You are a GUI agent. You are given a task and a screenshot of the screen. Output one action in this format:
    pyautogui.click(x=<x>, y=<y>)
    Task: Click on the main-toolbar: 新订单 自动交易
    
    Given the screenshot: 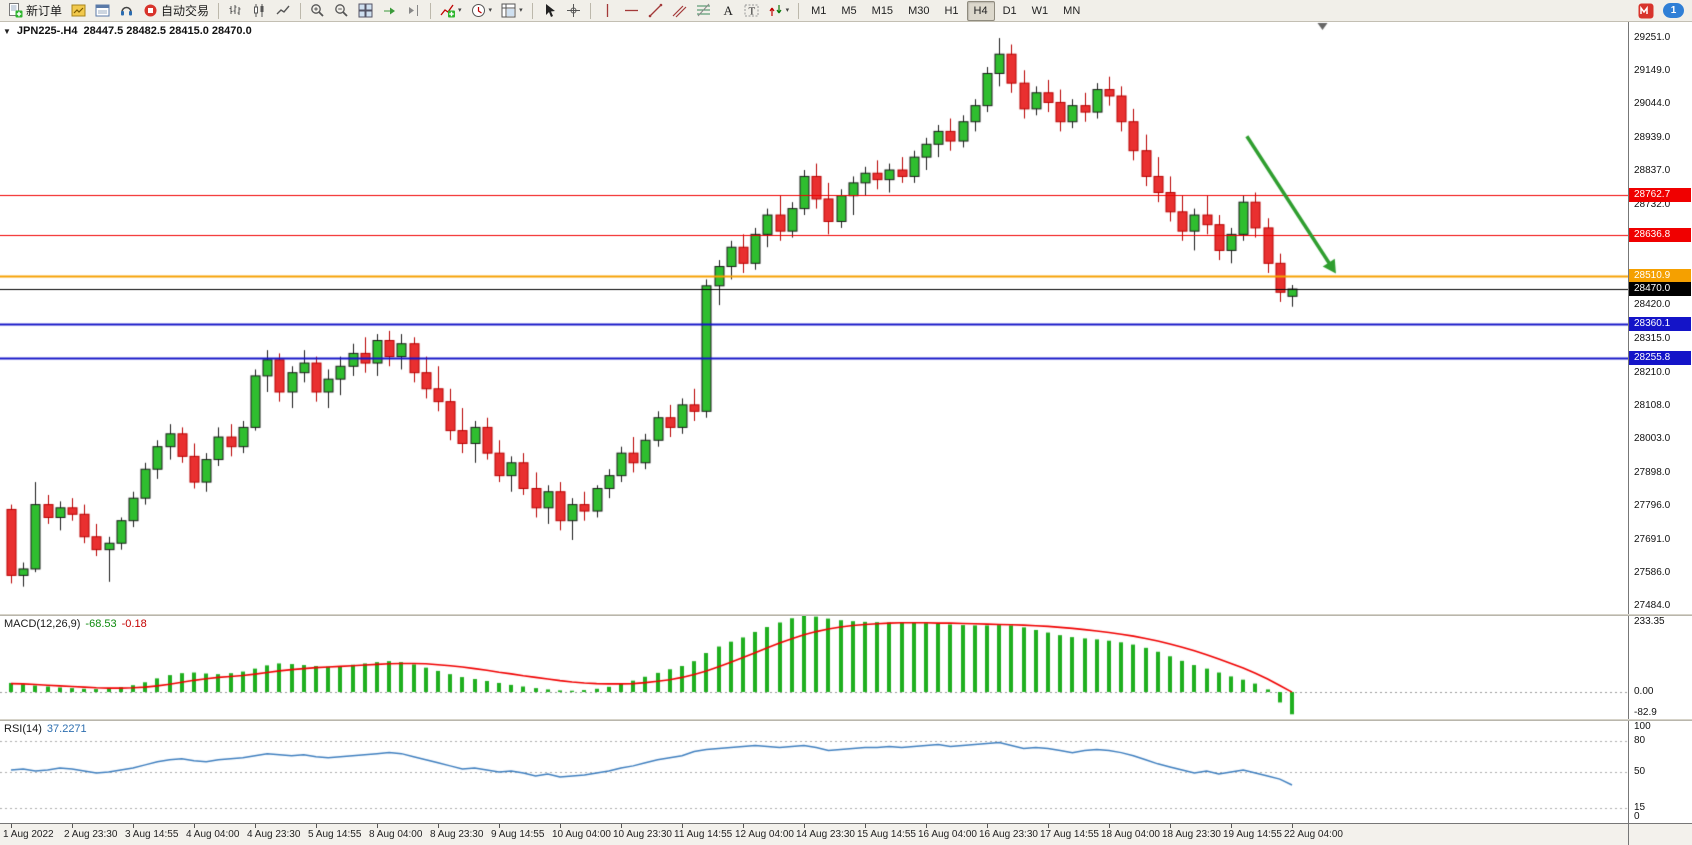 What is the action you would take?
    pyautogui.click(x=846, y=11)
    